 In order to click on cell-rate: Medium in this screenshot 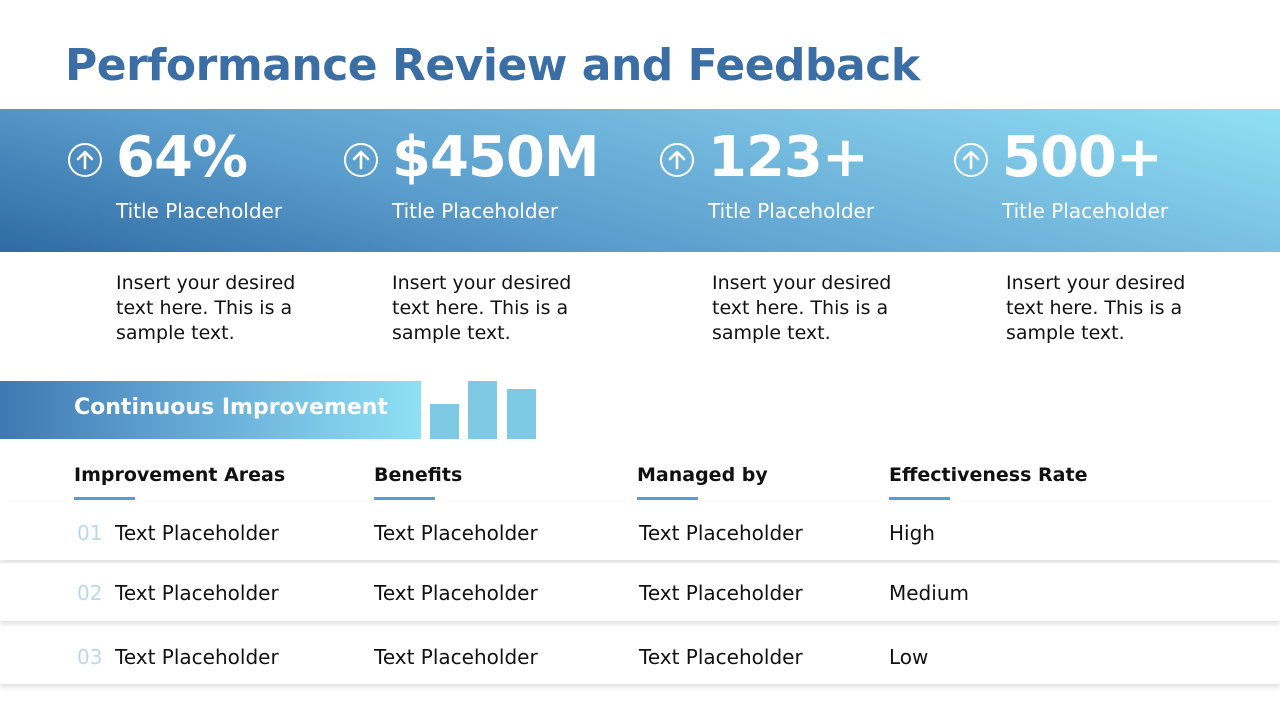, I will do `click(929, 593)`.